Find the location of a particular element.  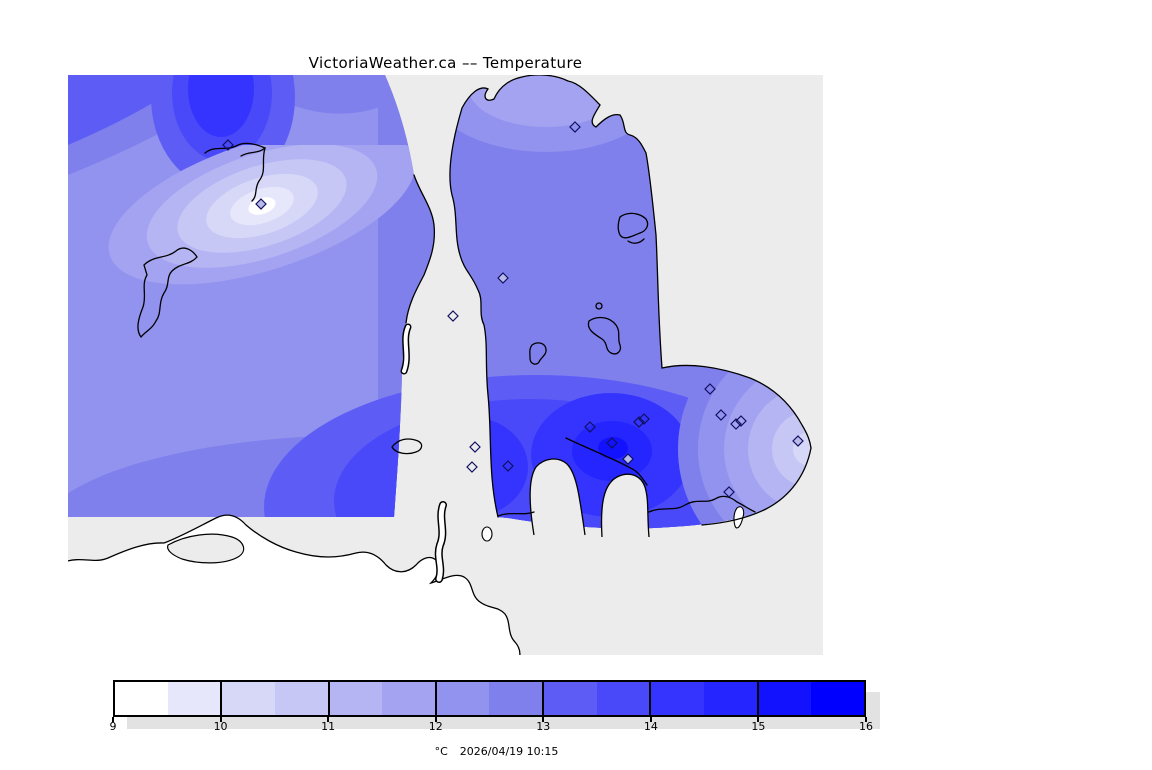

harbour-land-east-coast is located at coordinates (625, 505).